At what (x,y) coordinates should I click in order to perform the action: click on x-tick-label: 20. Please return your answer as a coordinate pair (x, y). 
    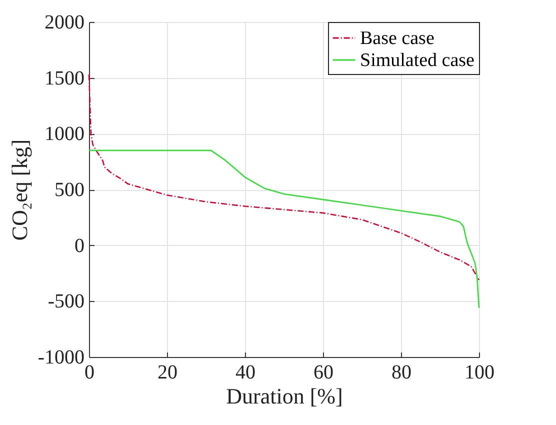
    Looking at the image, I should click on (168, 373).